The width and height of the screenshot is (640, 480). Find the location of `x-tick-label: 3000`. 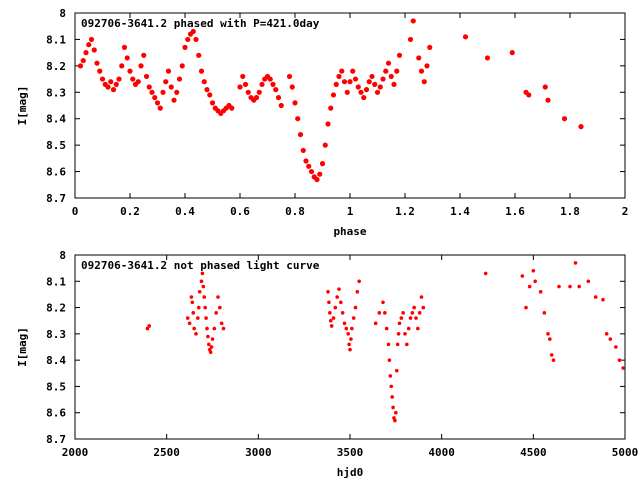

x-tick-label: 3000 is located at coordinates (258, 452).